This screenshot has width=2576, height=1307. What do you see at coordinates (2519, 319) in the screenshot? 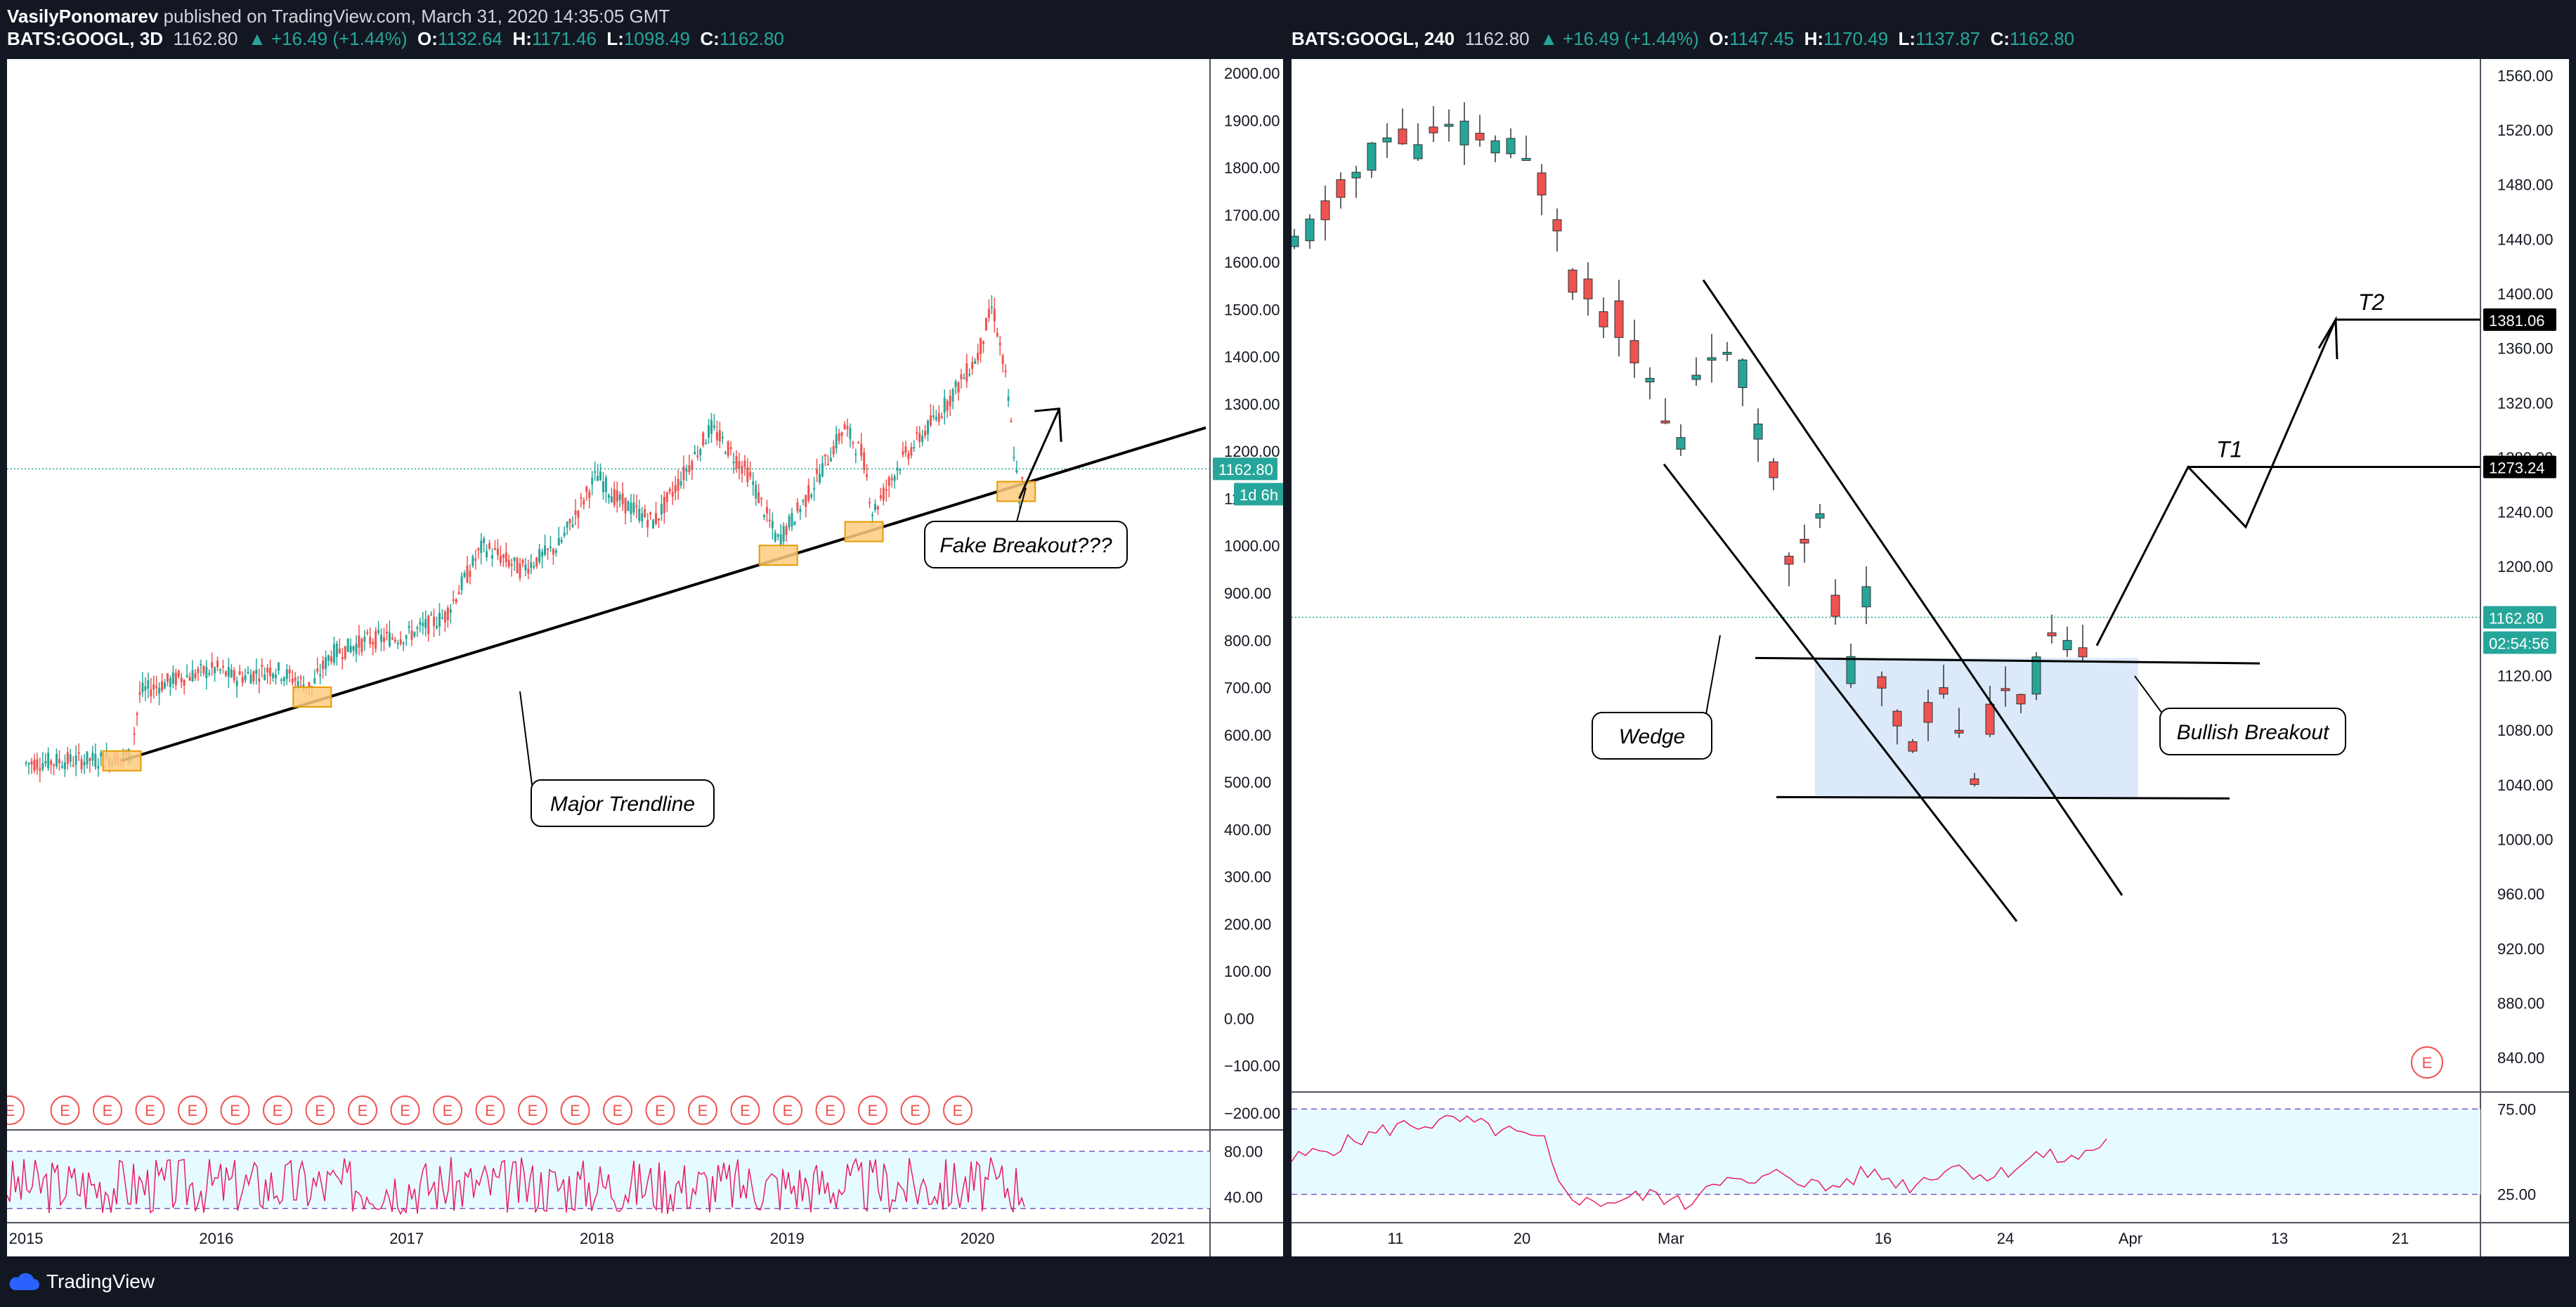
I see `right-target-price-tag` at bounding box center [2519, 319].